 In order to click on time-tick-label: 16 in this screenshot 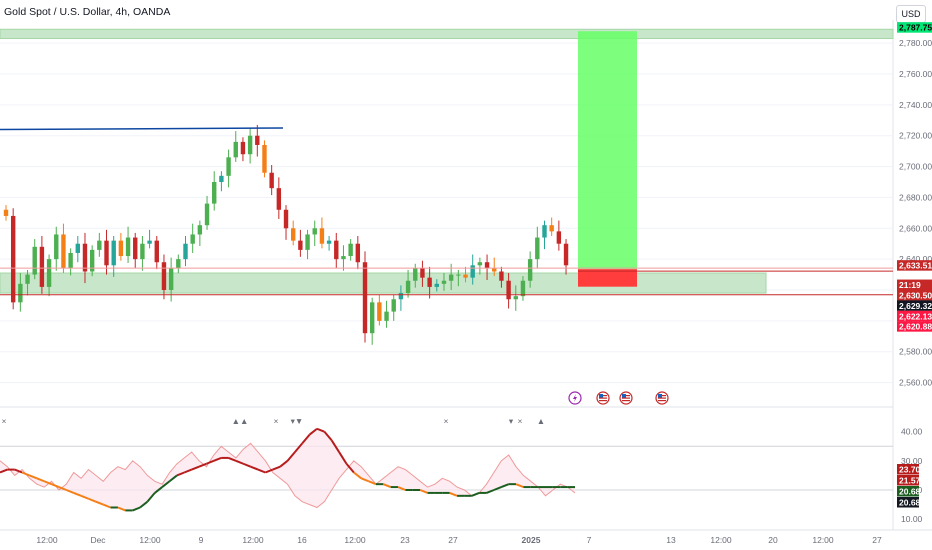, I will do `click(302, 540)`.